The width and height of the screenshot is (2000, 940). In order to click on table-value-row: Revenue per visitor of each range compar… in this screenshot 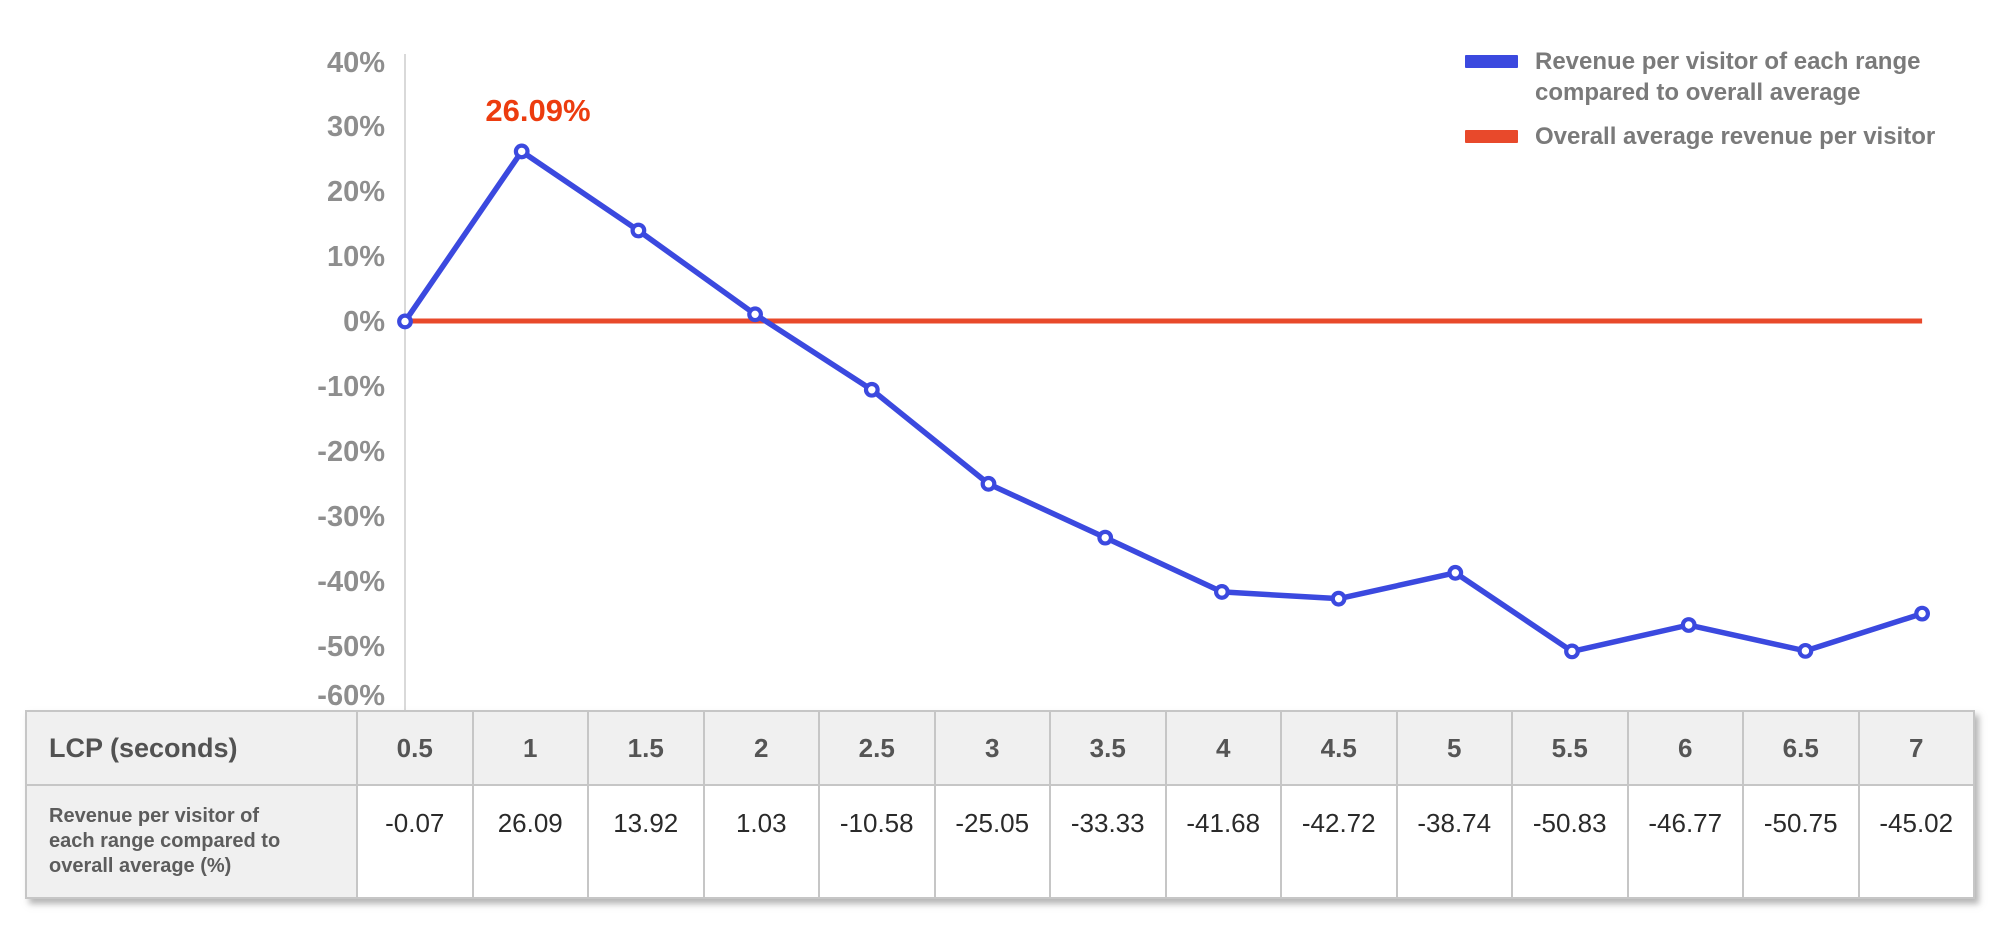, I will do `click(1000, 841)`.